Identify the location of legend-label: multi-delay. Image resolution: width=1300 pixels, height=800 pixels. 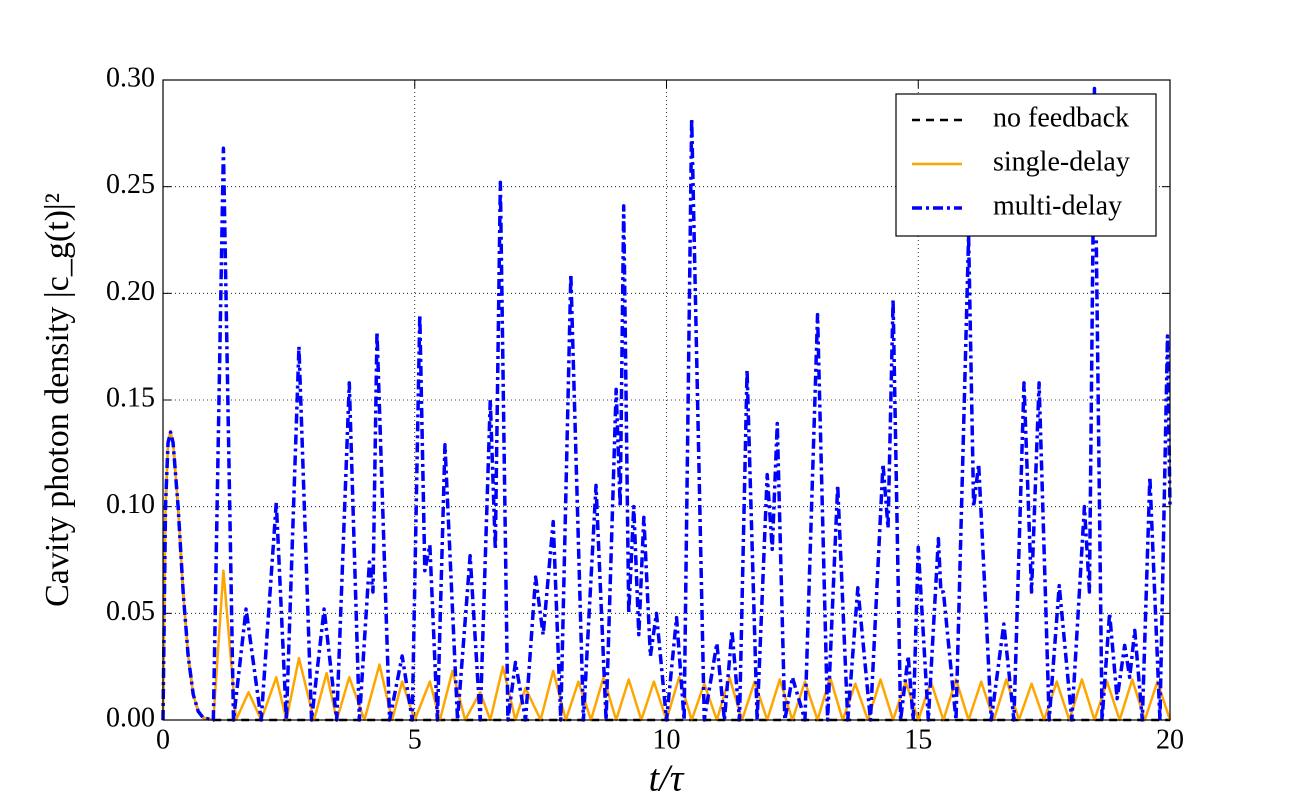
(1057, 205).